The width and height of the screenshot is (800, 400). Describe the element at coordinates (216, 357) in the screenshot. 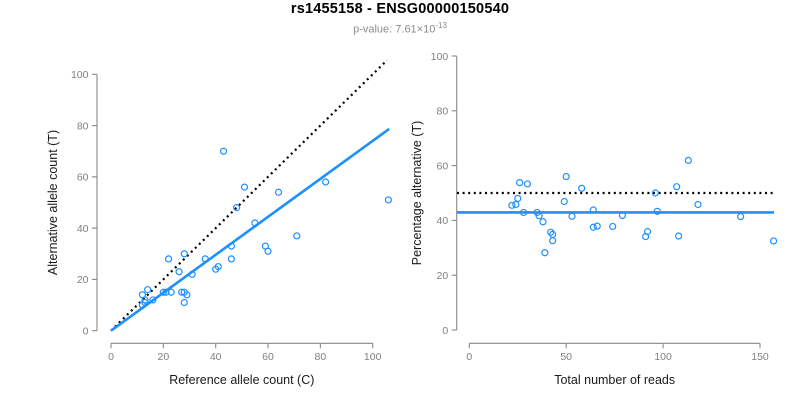

I see `x-tick-label: 40` at that location.